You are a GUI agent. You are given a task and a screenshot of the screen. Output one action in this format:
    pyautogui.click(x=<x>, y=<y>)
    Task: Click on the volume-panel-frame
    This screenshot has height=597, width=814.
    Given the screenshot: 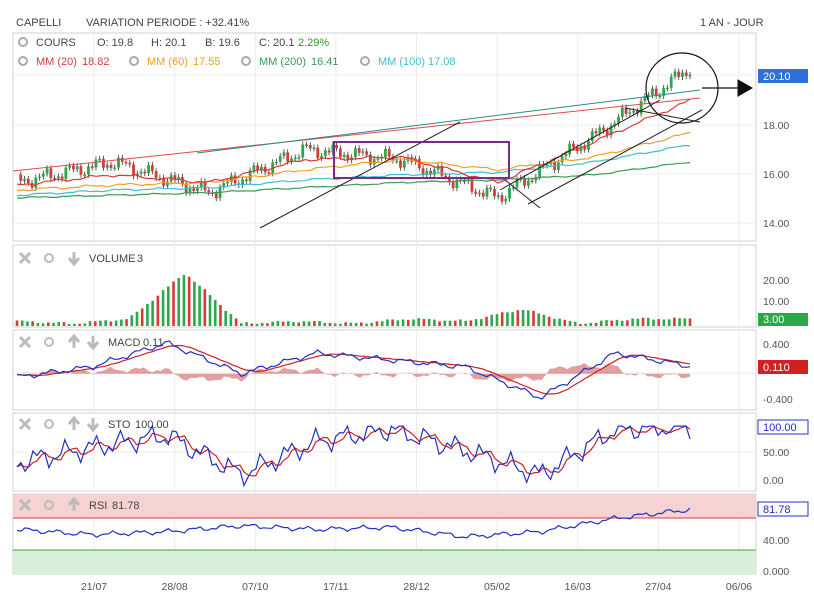 What is the action you would take?
    pyautogui.click(x=384, y=286)
    